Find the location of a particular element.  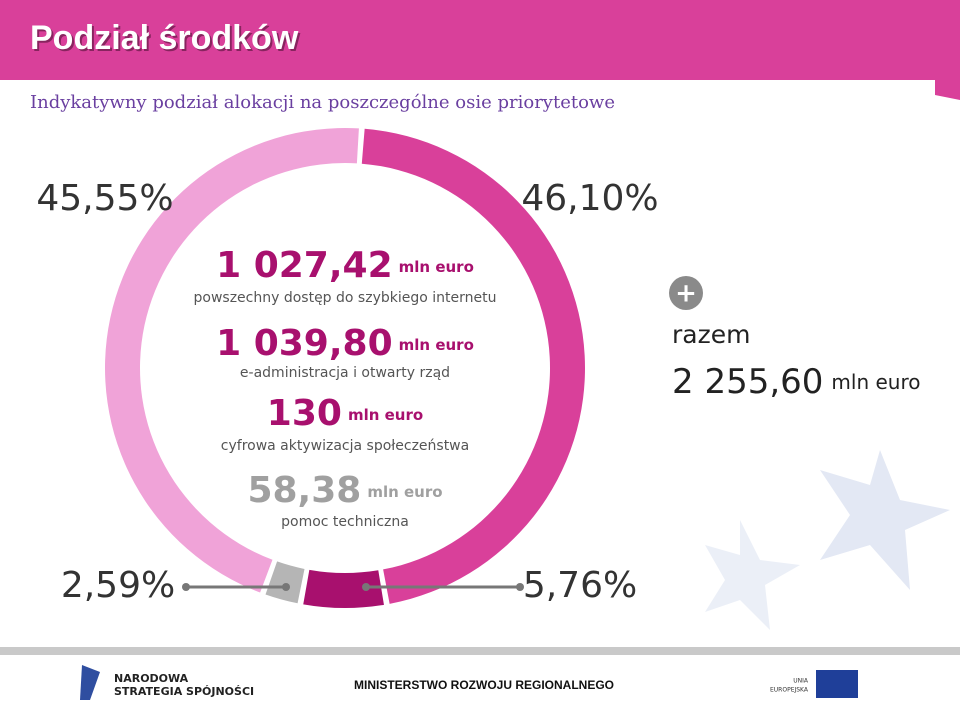

amount-value: 1 039,80 is located at coordinates (304, 343).